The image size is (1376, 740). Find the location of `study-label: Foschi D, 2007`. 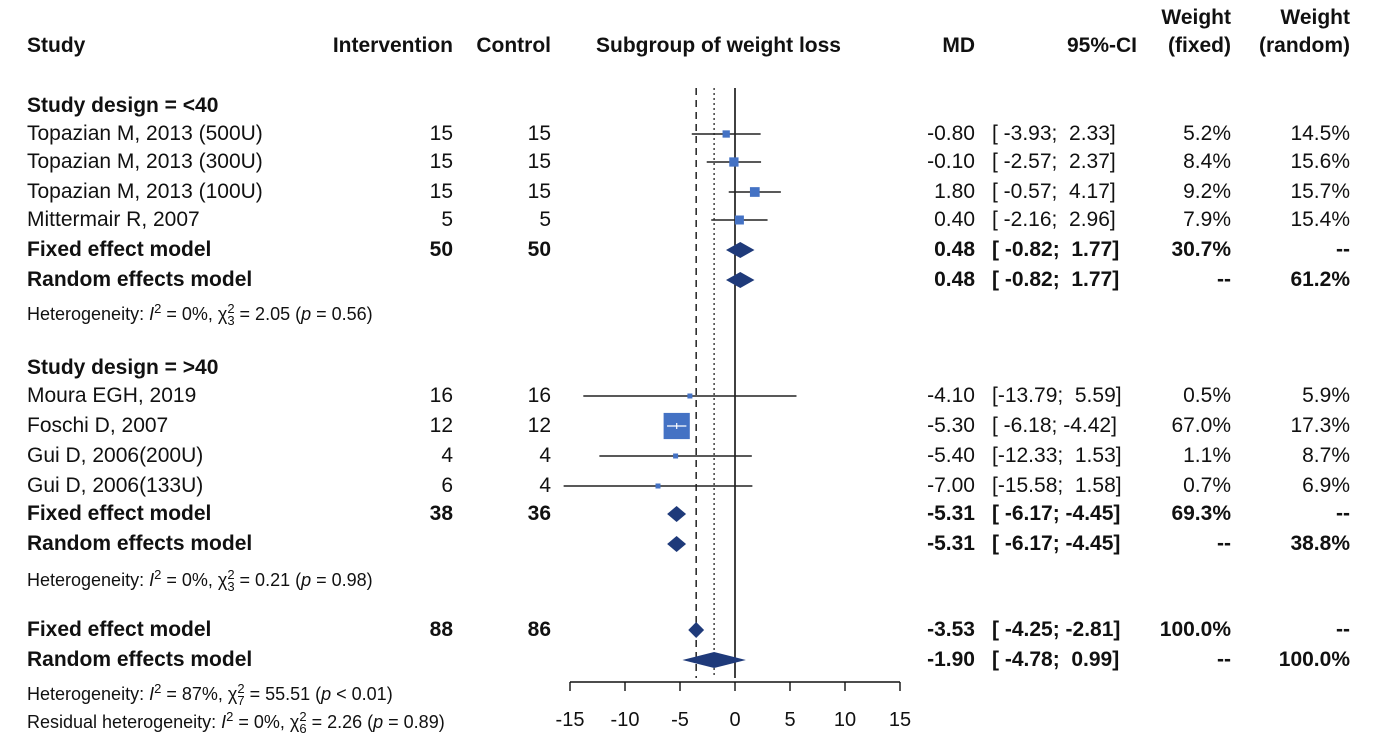

study-label: Foschi D, 2007 is located at coordinates (98, 425).